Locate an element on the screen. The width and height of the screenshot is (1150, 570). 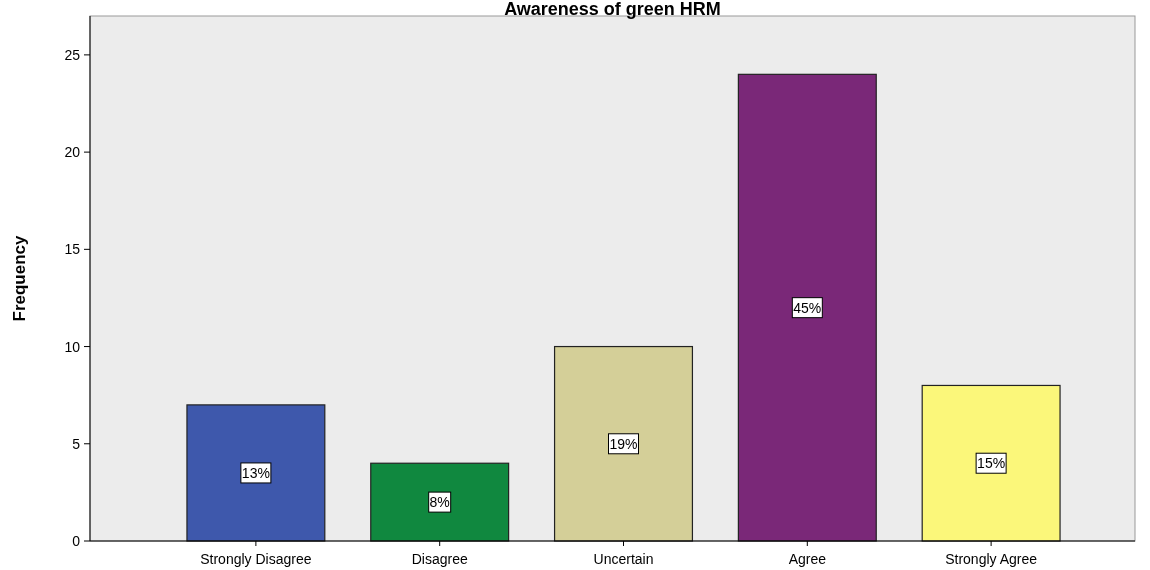
annotation: 19% is located at coordinates (623, 443).